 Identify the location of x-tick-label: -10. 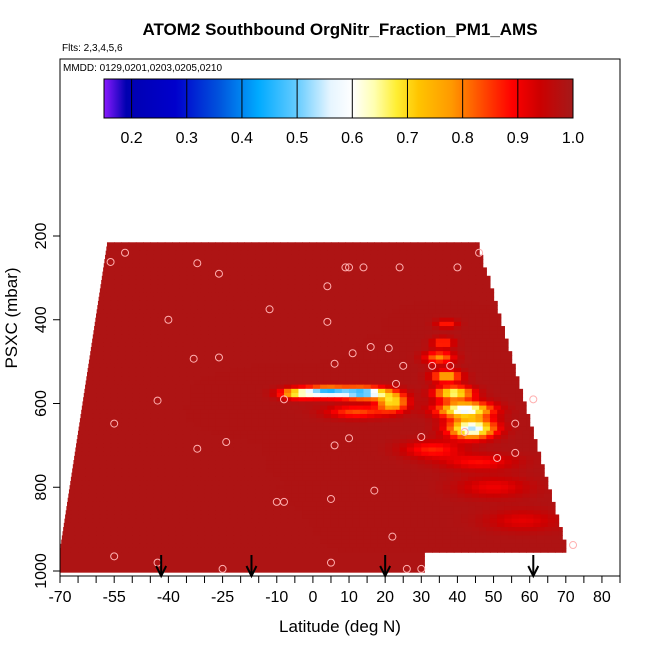
(276, 597).